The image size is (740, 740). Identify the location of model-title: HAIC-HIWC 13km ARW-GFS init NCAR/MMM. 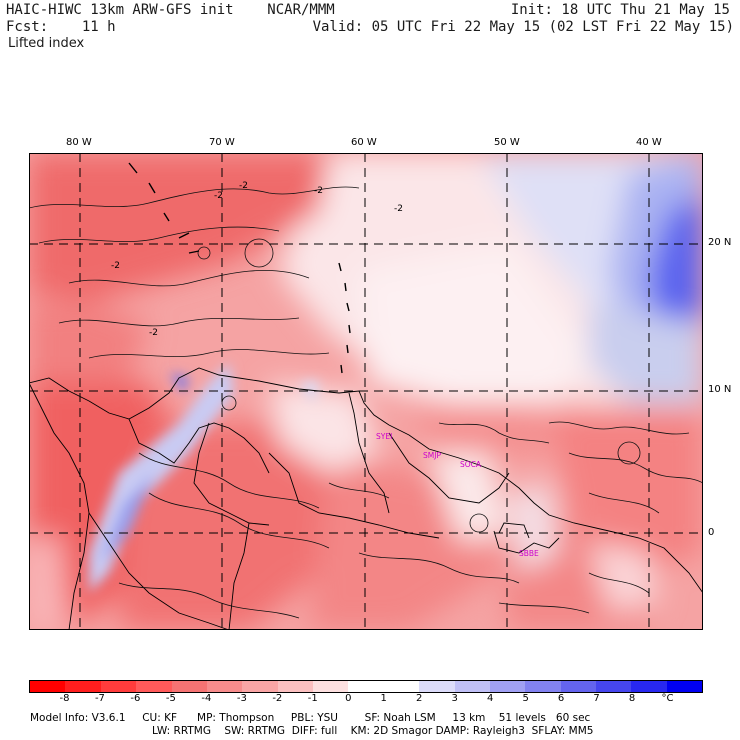
(170, 10).